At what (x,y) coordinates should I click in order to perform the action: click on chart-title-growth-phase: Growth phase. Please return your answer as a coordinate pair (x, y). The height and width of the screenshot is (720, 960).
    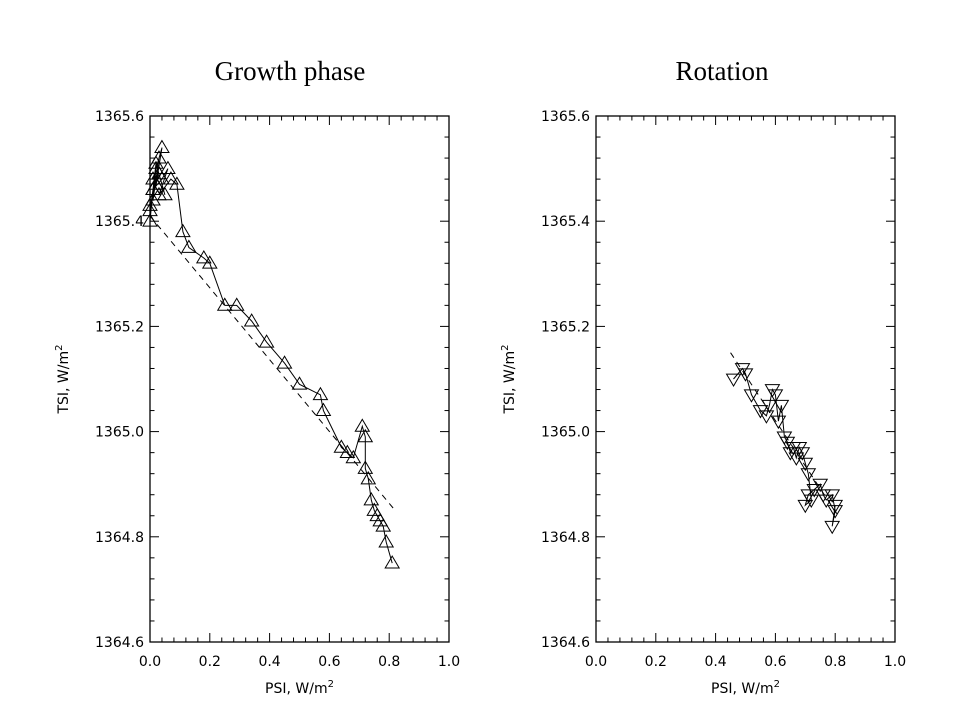
    Looking at the image, I should click on (290, 71).